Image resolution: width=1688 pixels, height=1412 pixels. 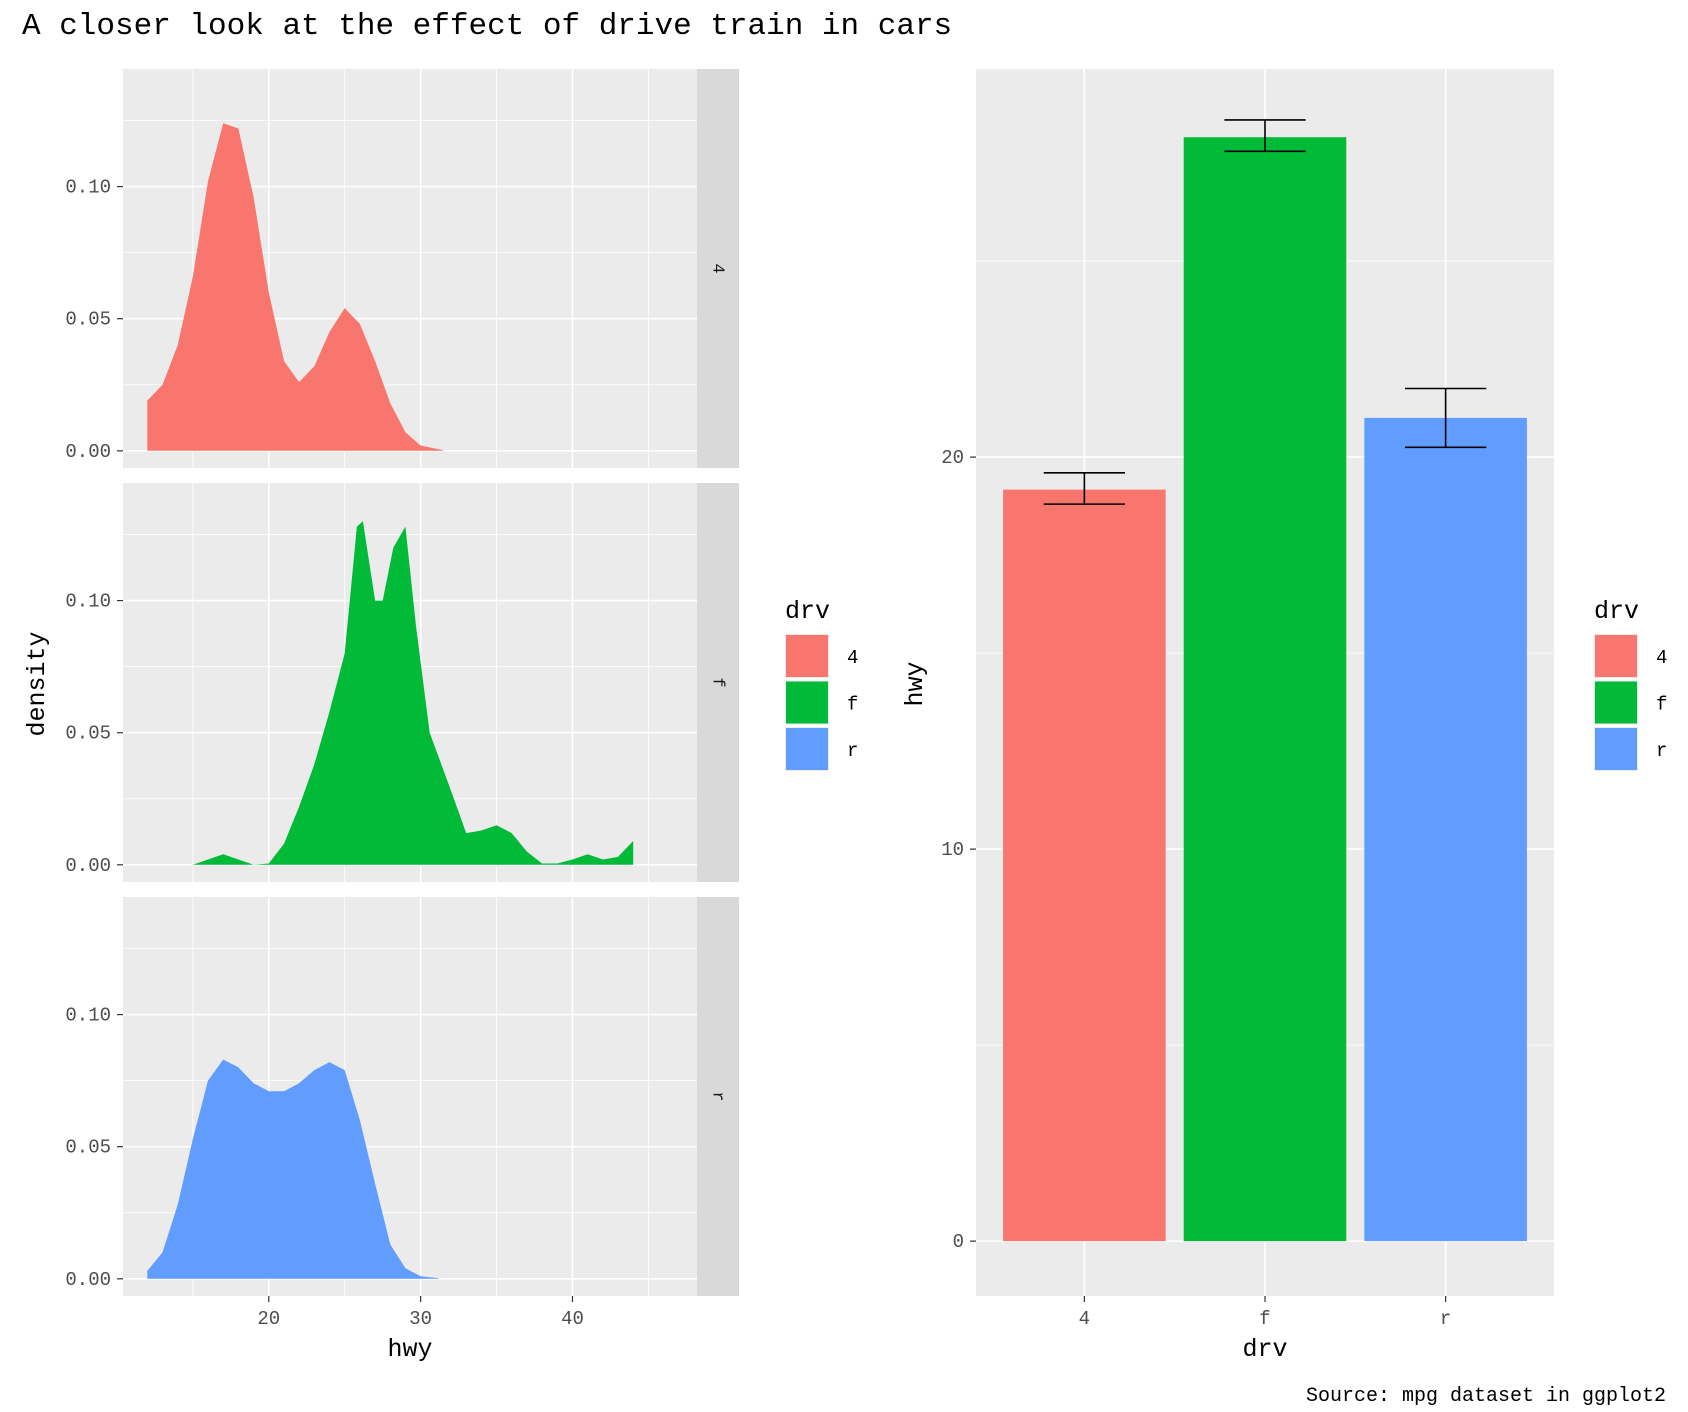 I want to click on x-axis-title: drv, so click(x=1264, y=1349).